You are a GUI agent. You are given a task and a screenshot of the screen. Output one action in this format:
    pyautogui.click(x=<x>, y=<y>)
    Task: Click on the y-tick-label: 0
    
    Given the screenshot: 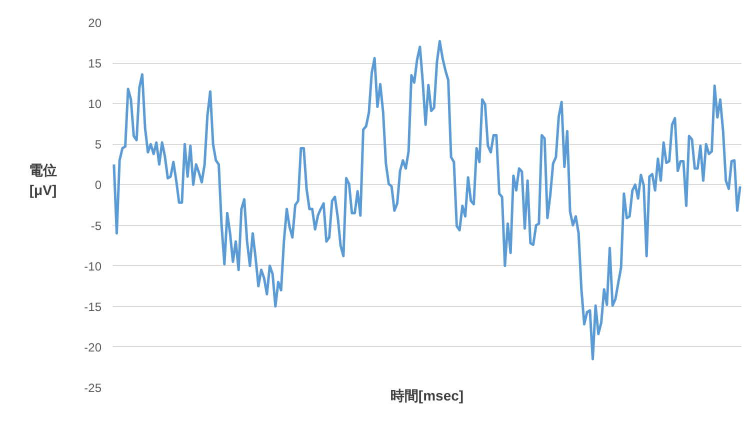 What is the action you would take?
    pyautogui.click(x=98, y=185)
    